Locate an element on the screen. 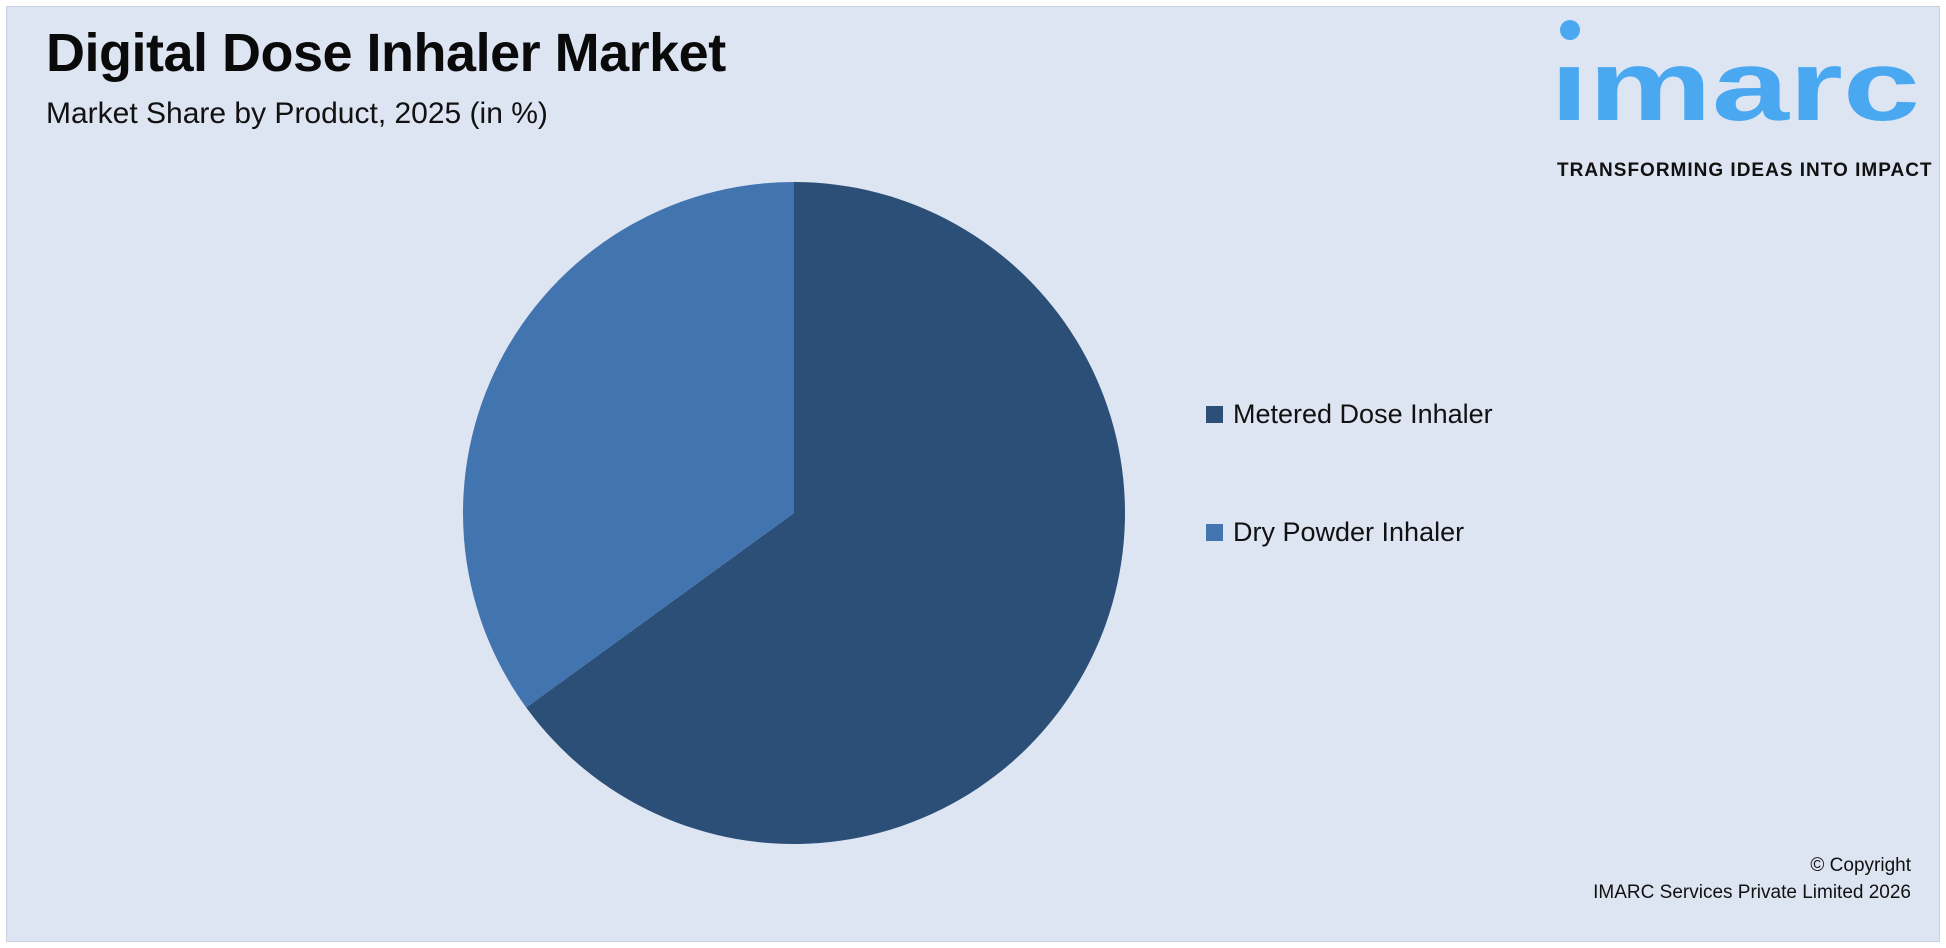  copyright-line: © Copyright is located at coordinates (1860, 865).